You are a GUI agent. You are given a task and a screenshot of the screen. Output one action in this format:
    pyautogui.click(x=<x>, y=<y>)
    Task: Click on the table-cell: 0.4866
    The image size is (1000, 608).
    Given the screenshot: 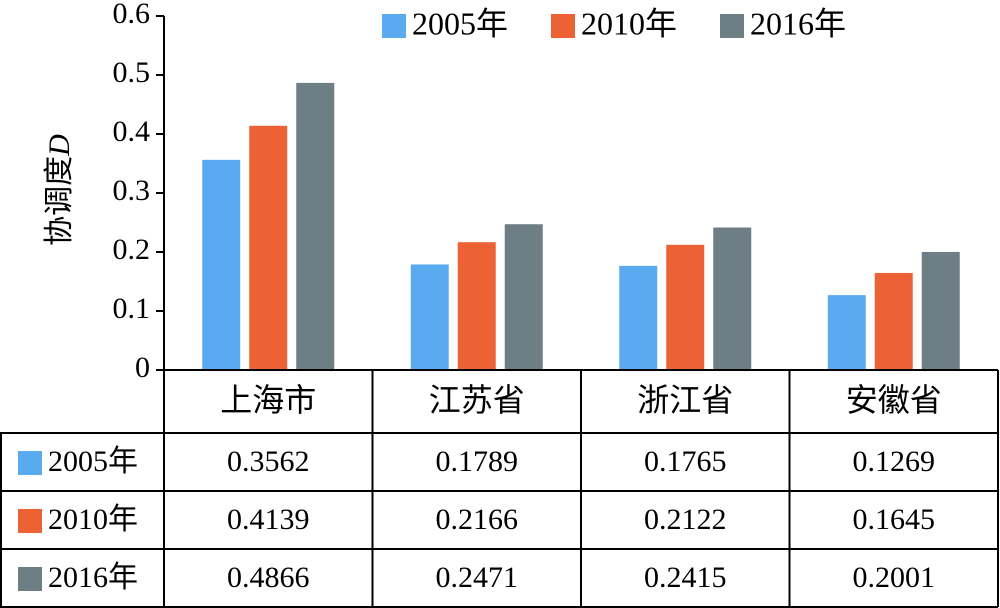 What is the action you would take?
    pyautogui.click(x=268, y=577)
    